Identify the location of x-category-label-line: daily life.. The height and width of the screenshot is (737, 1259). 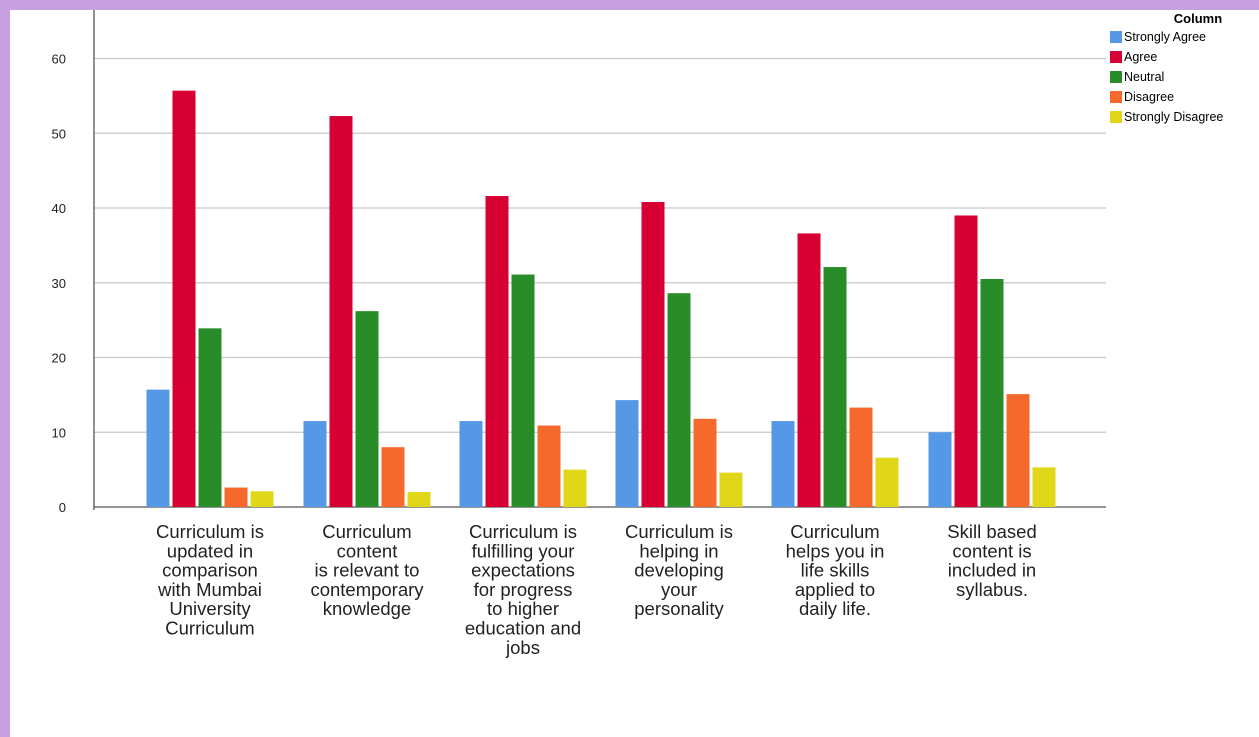
(835, 608).